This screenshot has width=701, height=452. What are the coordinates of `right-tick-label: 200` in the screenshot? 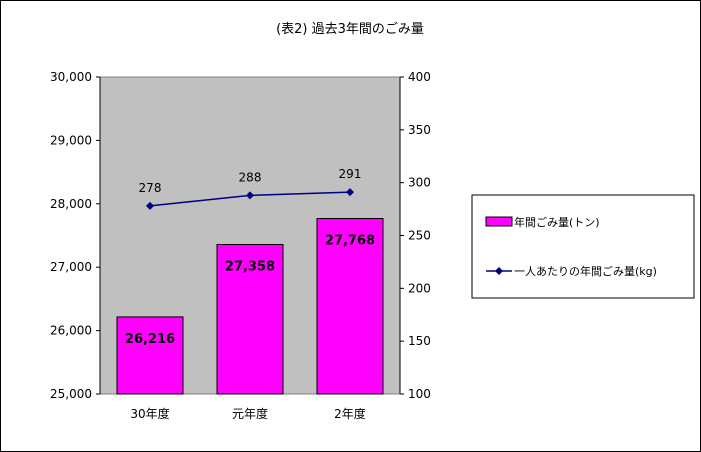 It's located at (419, 288).